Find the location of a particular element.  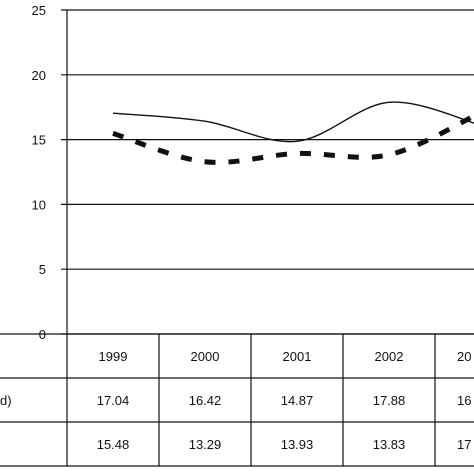

x-category-label: 20 is located at coordinates (464, 356).